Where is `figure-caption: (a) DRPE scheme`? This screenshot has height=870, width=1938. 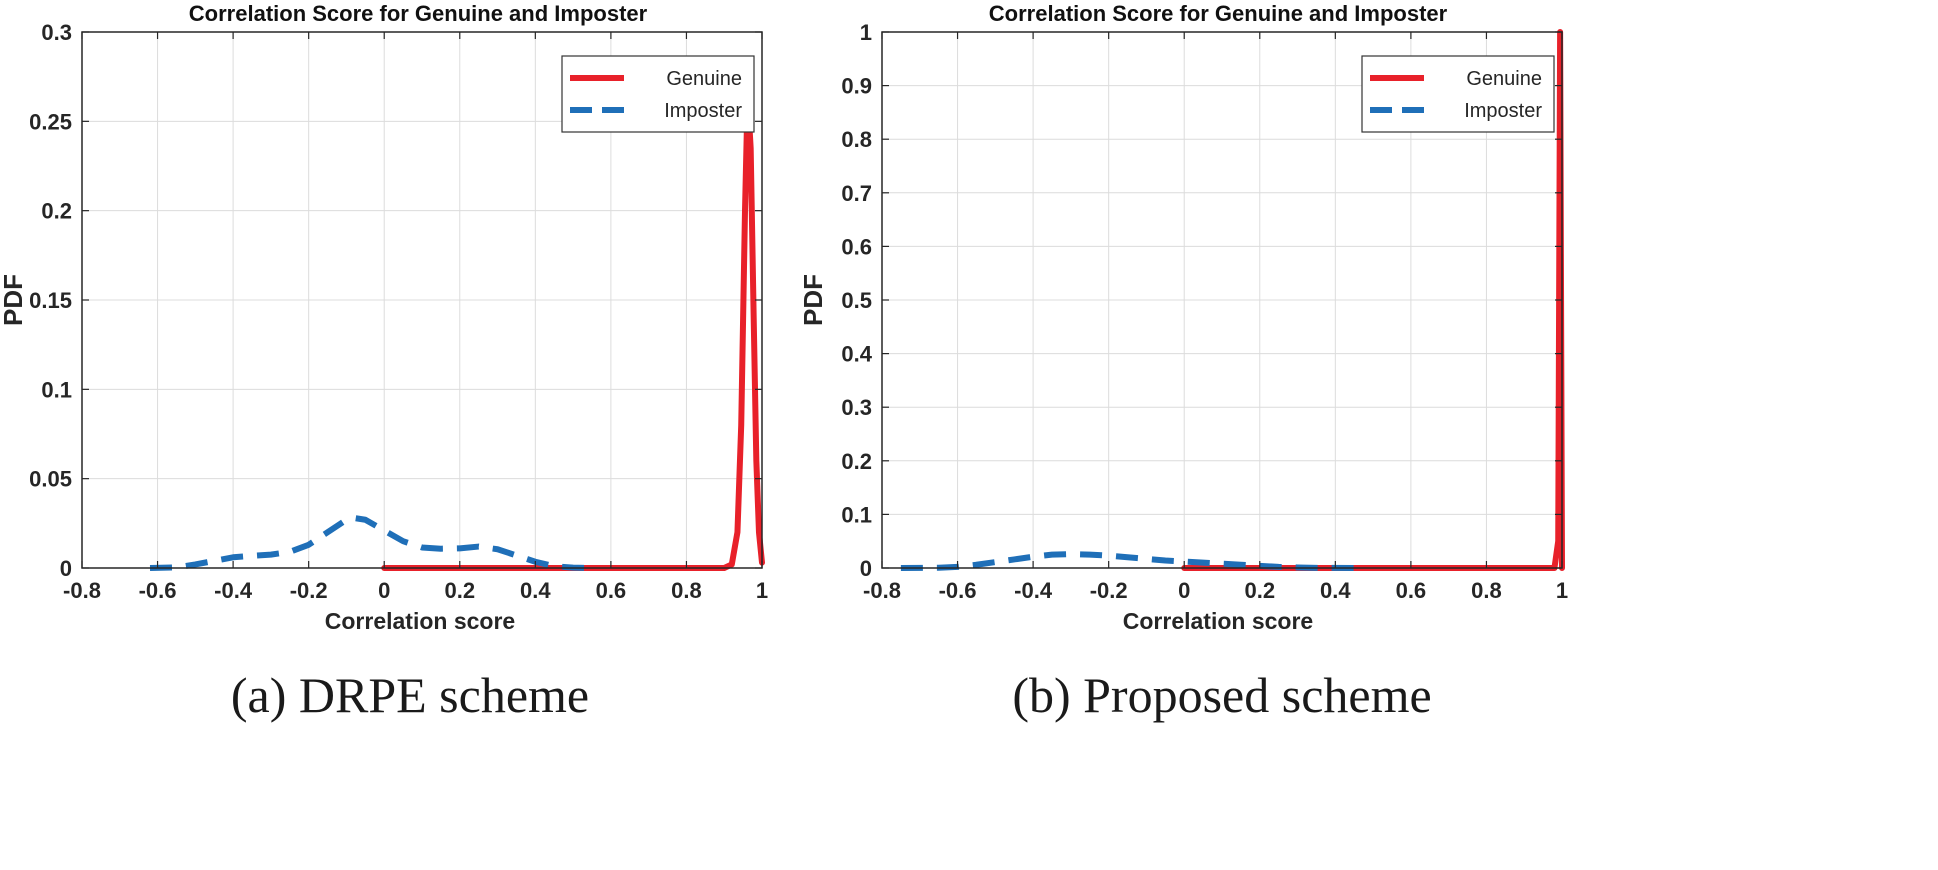 figure-caption: (a) DRPE scheme is located at coordinates (410, 695).